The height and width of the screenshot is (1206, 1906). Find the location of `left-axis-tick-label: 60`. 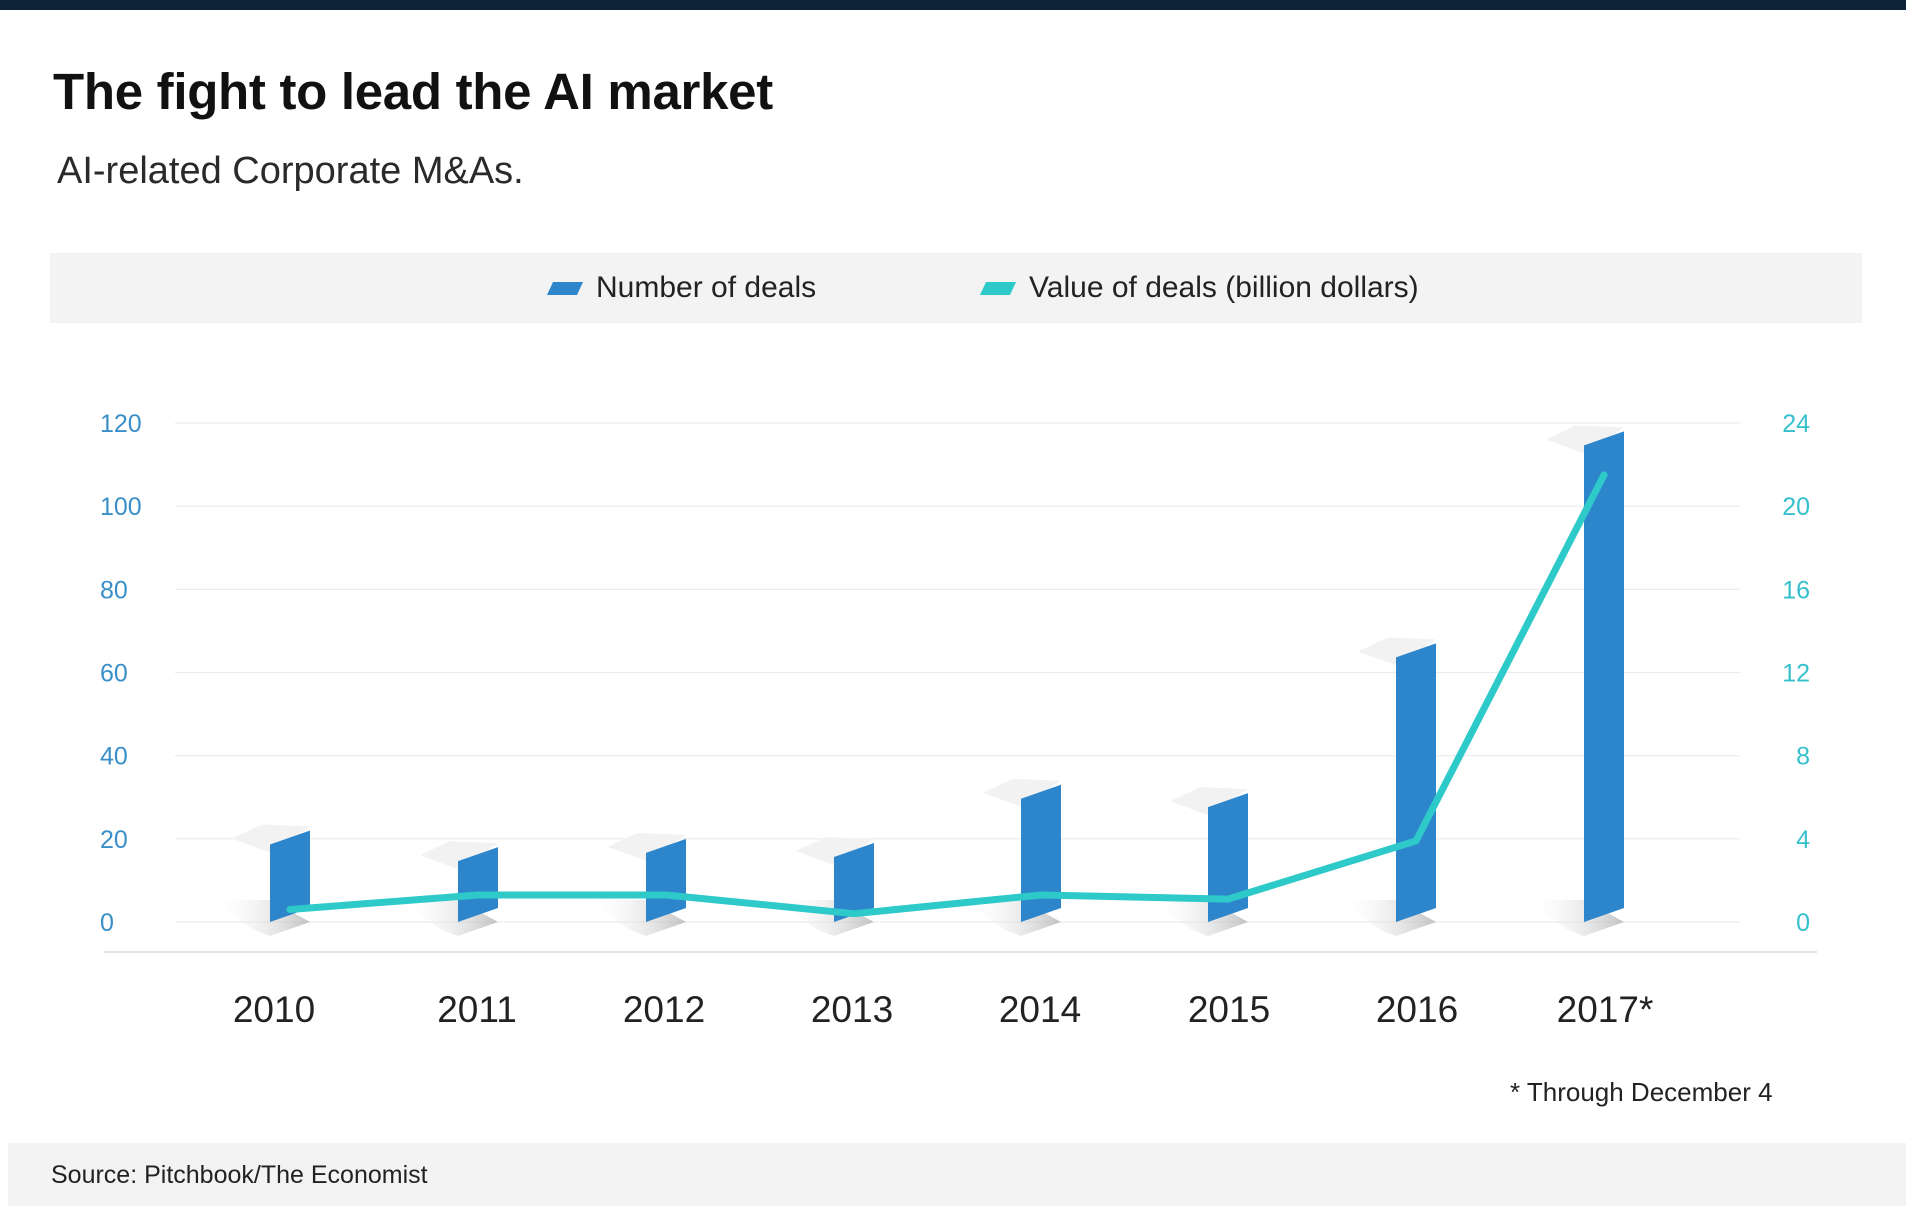

left-axis-tick-label: 60 is located at coordinates (114, 674).